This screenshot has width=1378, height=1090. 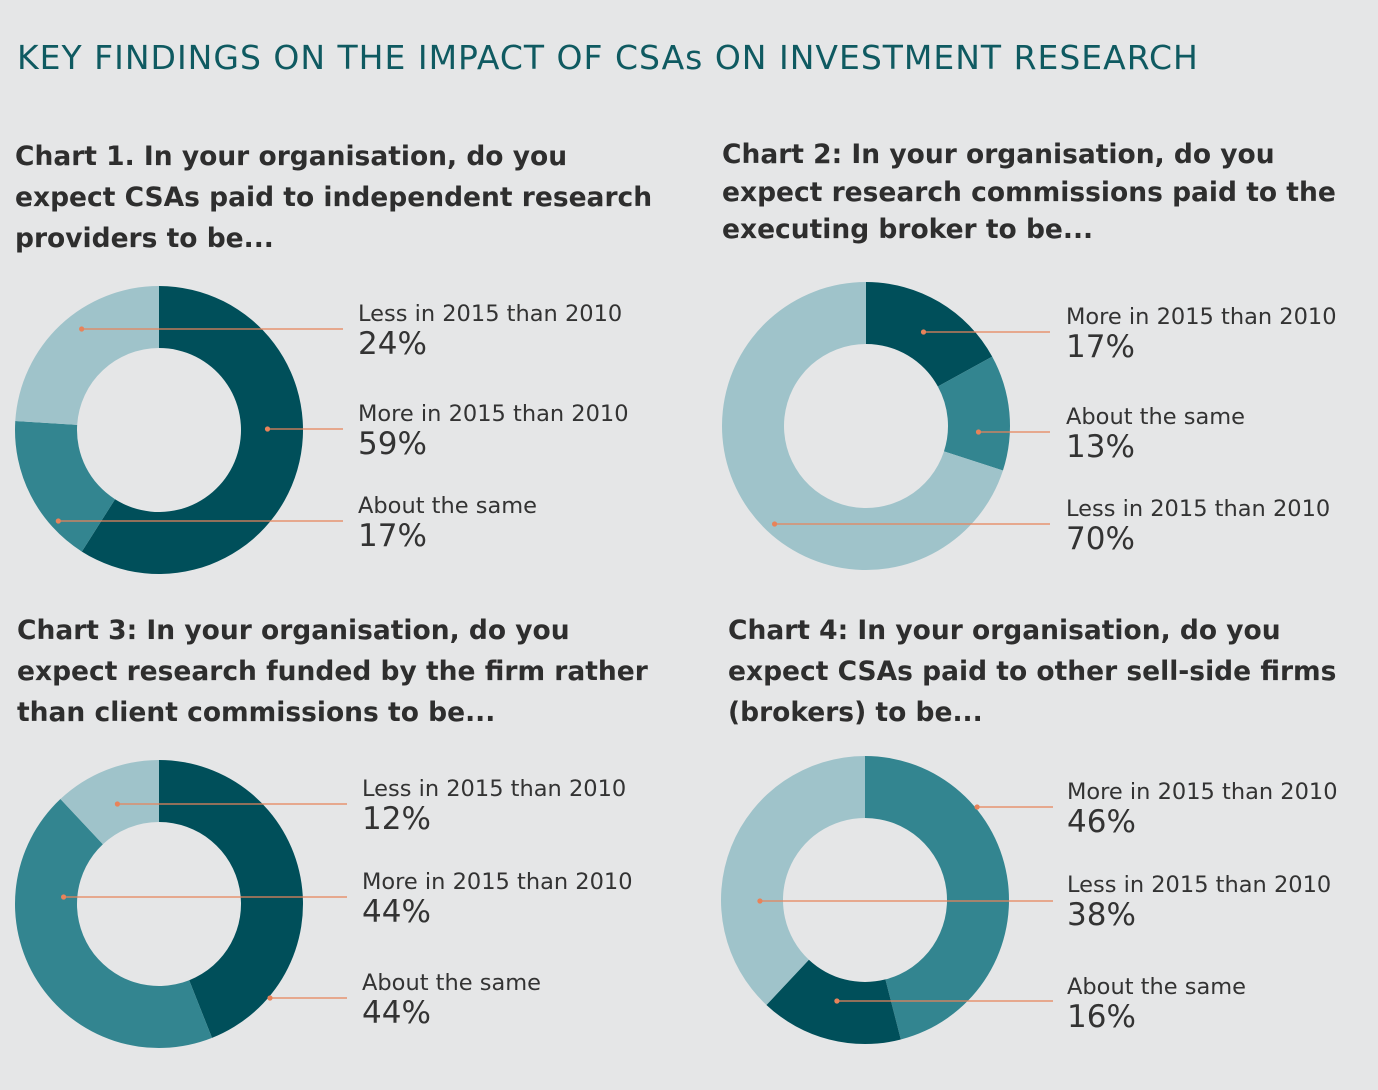 What do you see at coordinates (497, 899) in the screenshot?
I see `legend-entry: More in 2015 than 2010 44%` at bounding box center [497, 899].